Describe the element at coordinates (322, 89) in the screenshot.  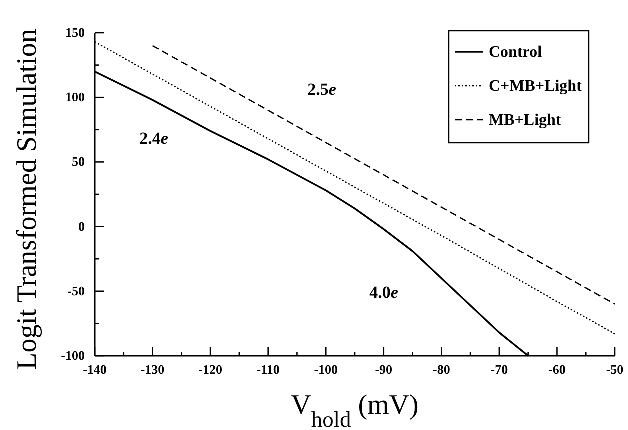
I see `annotation: 2.5e` at that location.